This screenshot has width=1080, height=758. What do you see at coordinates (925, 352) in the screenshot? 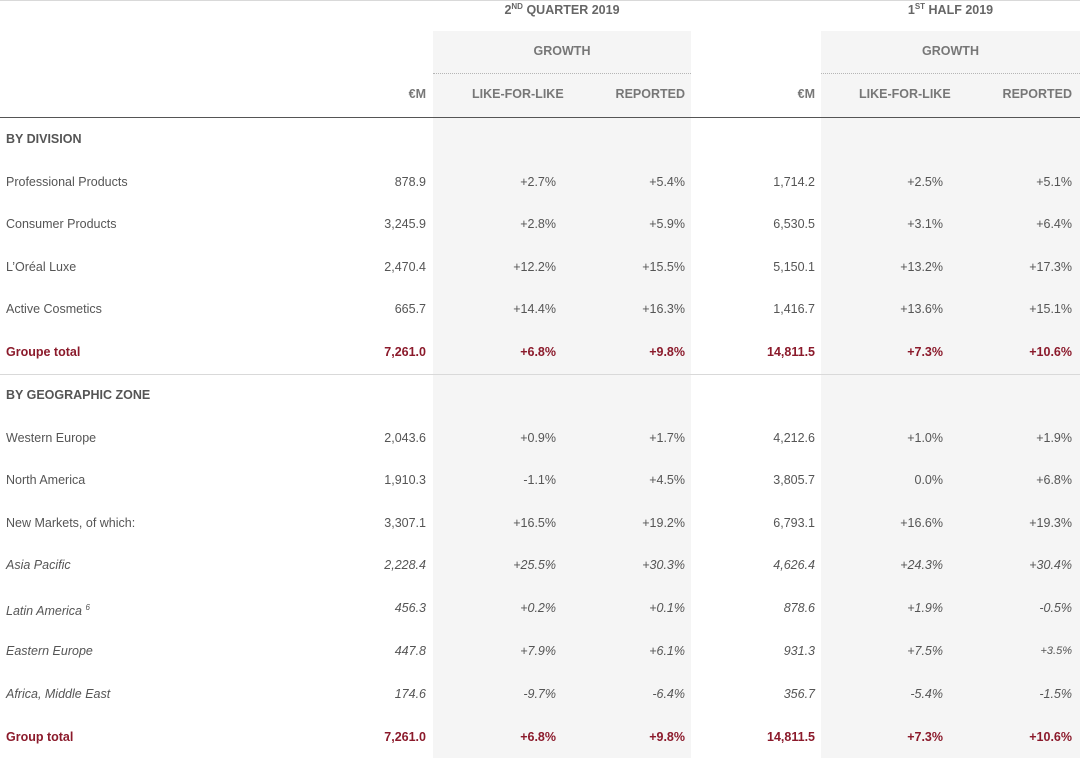
I see `h1-lfl-cell: +7.3%` at bounding box center [925, 352].